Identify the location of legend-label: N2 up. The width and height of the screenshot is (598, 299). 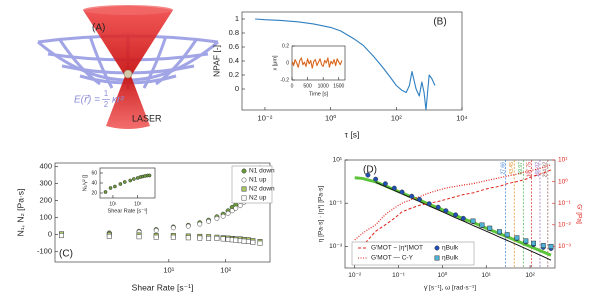
(258, 198).